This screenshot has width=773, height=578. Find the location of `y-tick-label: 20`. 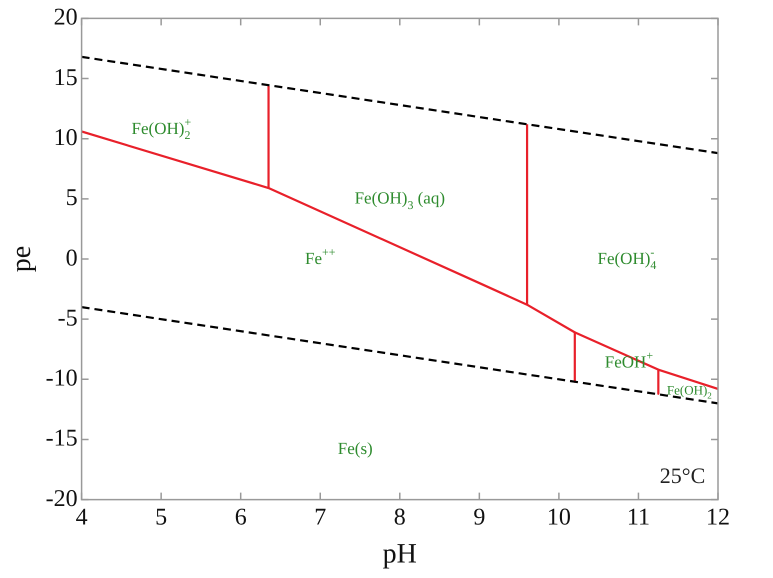

y-tick-label: 20 is located at coordinates (66, 17).